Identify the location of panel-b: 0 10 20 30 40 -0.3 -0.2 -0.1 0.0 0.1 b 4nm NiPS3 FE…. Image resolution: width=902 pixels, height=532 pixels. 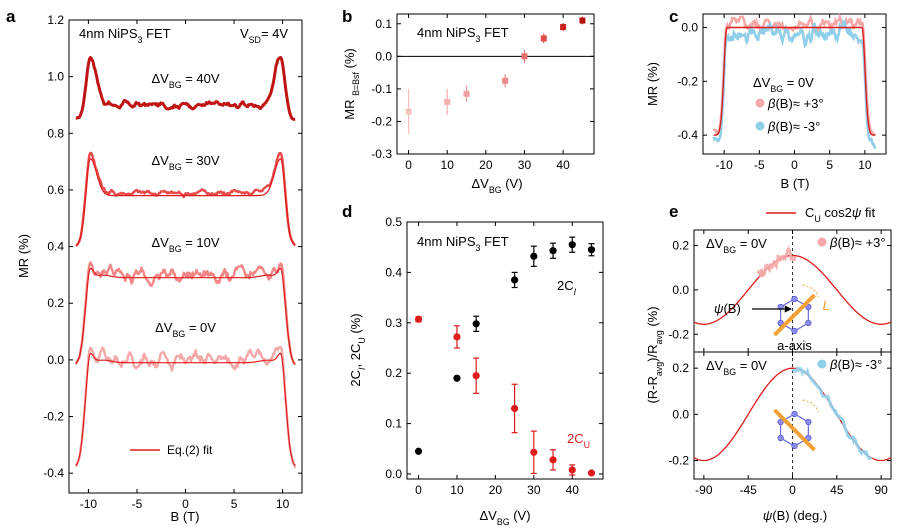
(468, 101).